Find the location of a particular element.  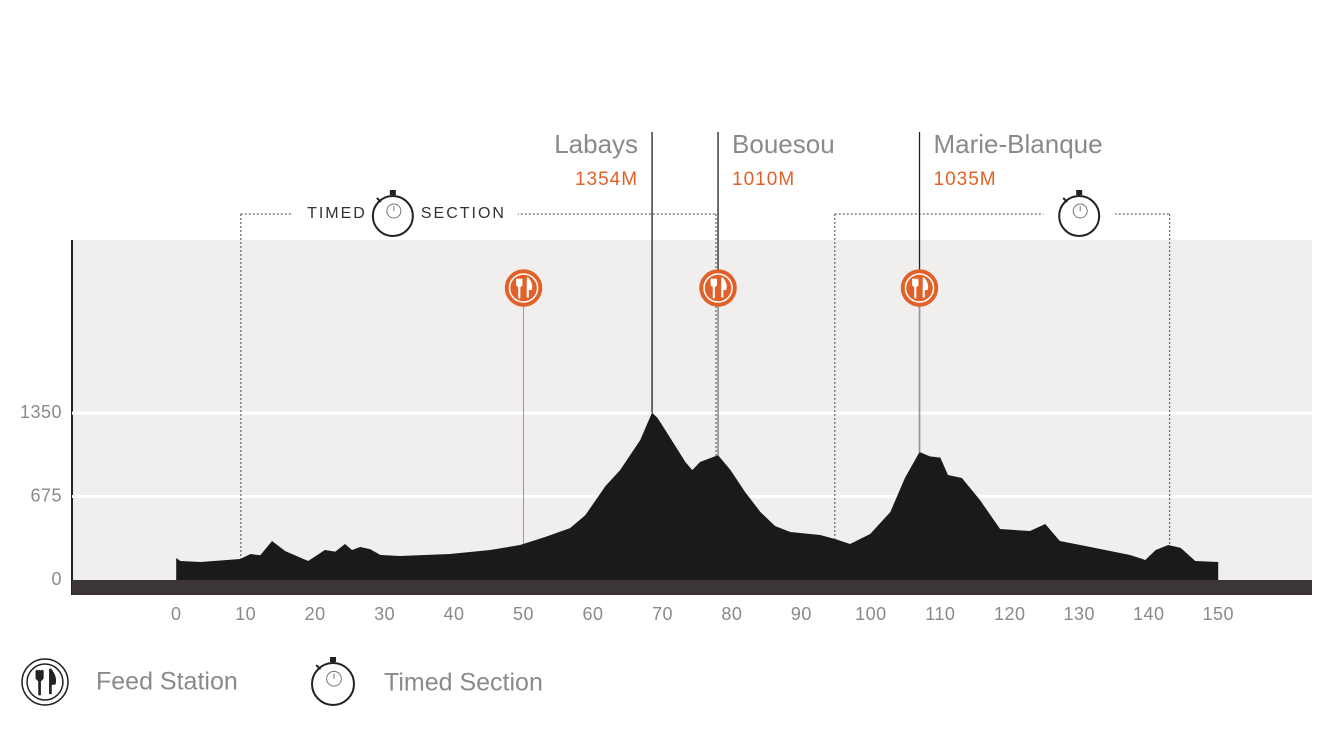

peak-name: Marie-Blanque is located at coordinates (1018, 144).